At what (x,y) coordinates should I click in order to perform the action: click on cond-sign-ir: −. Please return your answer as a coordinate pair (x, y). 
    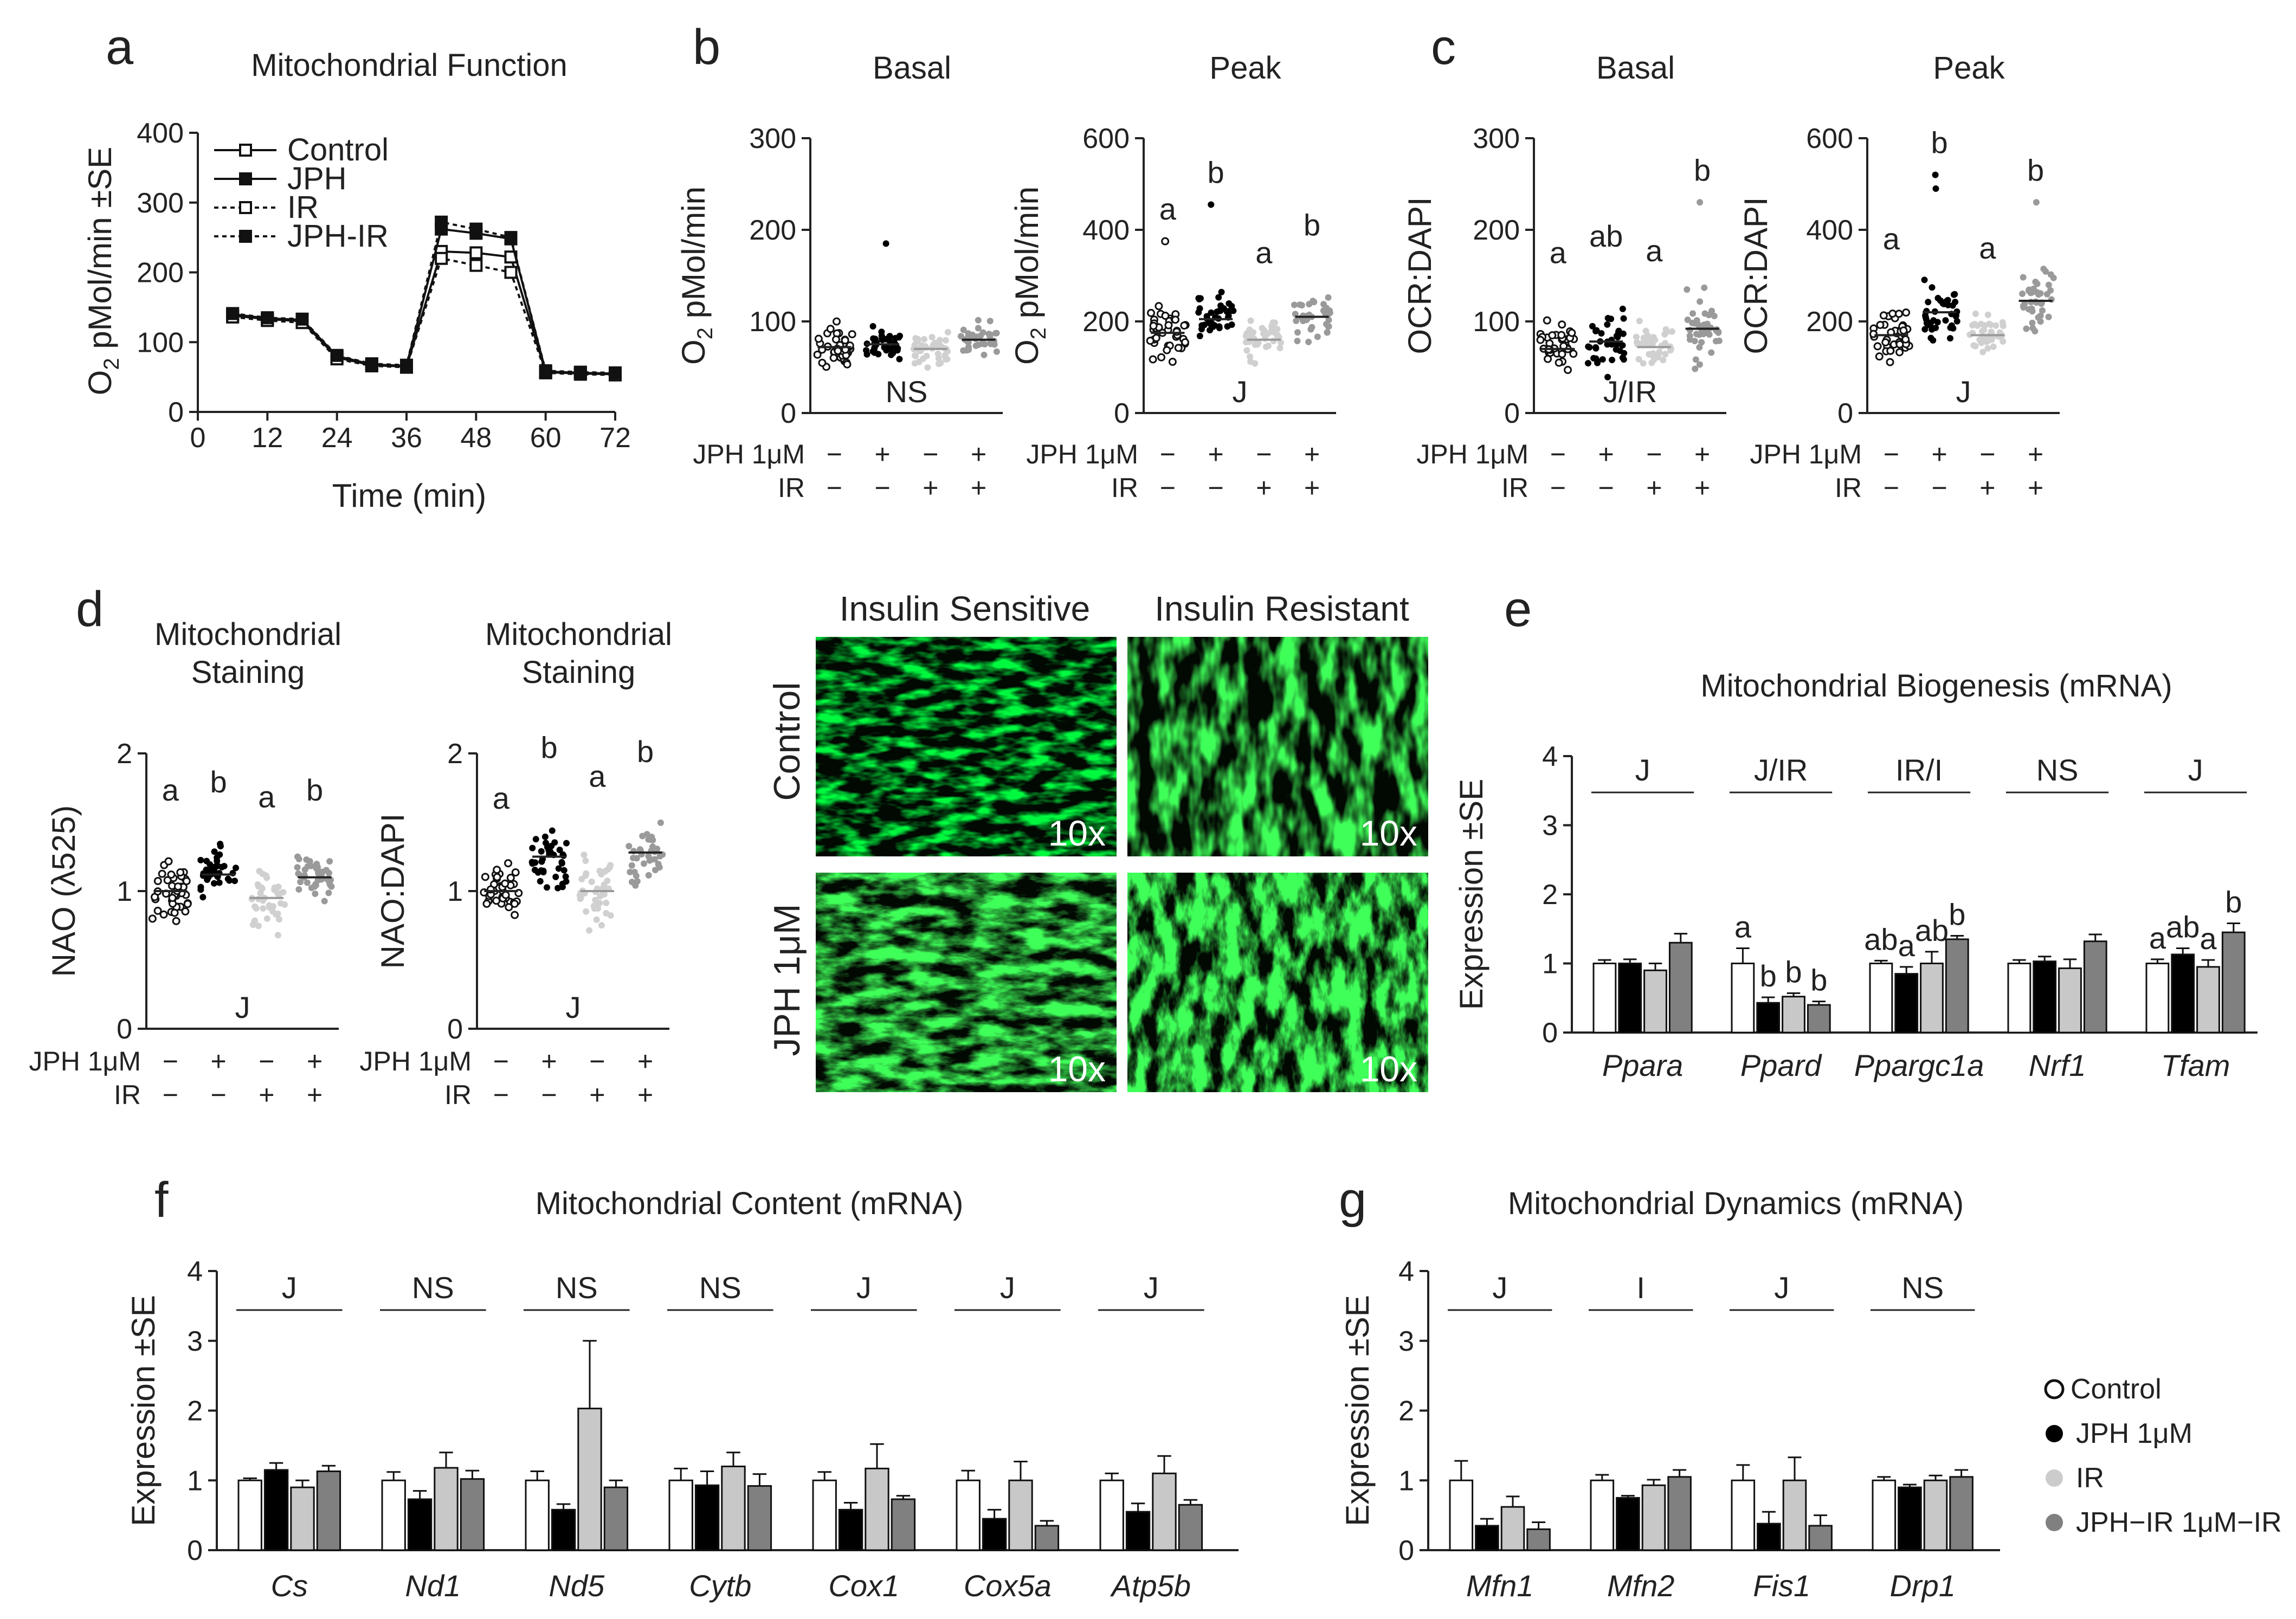
    Looking at the image, I should click on (1939, 488).